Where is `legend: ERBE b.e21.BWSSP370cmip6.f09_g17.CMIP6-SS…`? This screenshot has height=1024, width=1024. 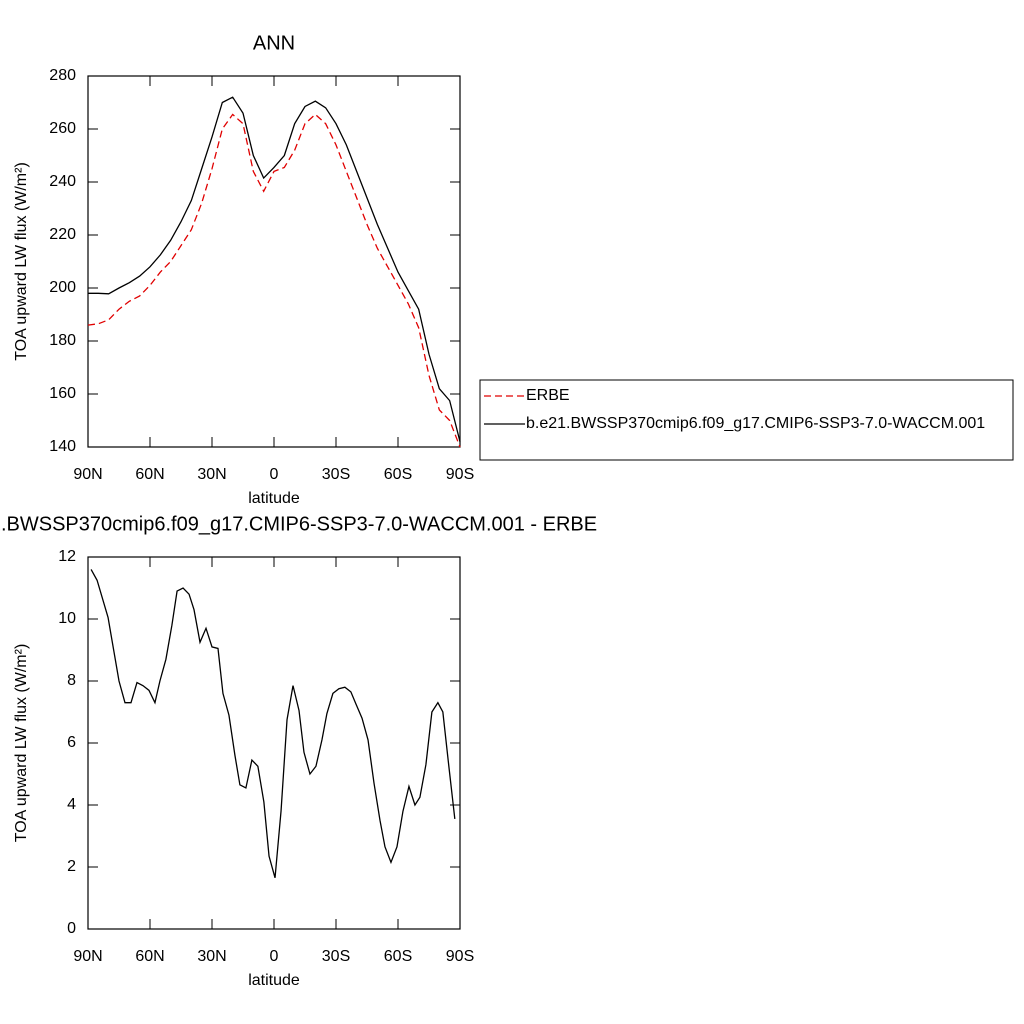
legend: ERBE b.e21.BWSSP370cmip6.f09_g17.CMIP6-SS… is located at coordinates (746, 420).